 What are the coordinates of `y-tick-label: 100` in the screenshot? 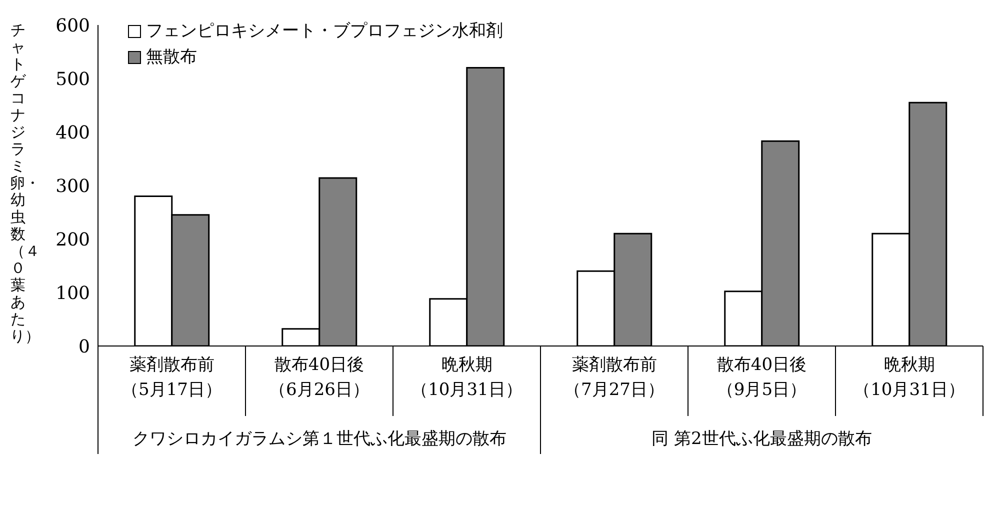 It's located at (73, 293).